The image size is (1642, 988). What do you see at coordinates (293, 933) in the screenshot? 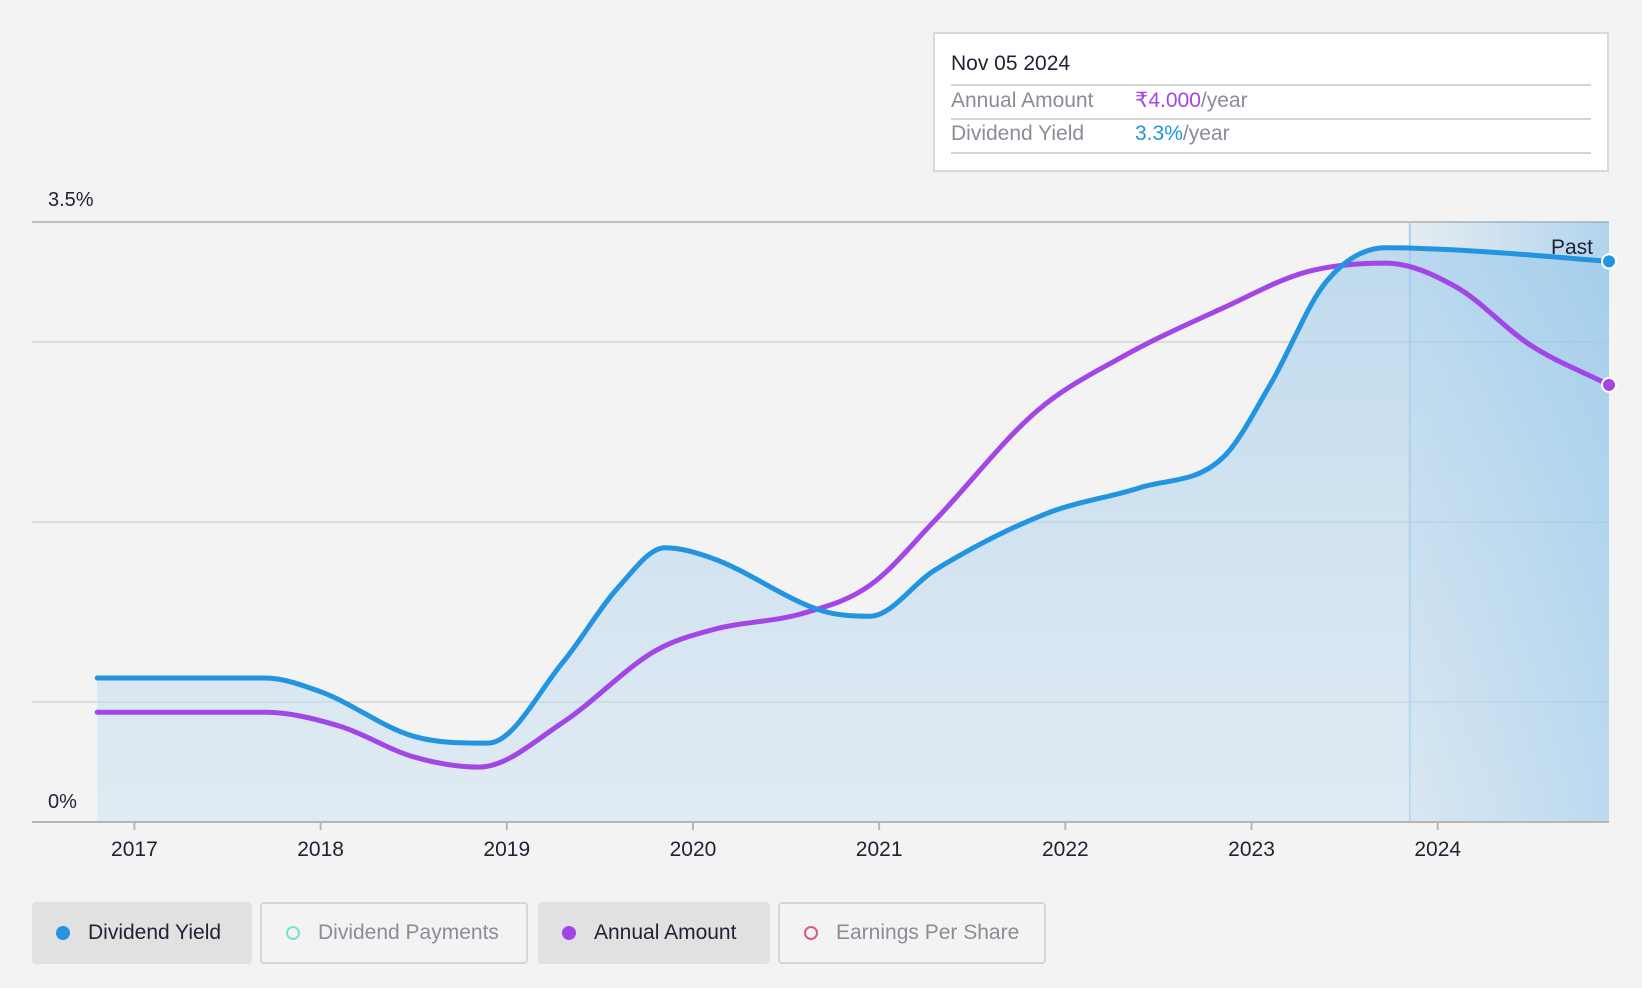
I see `dividend-payments-dot-icon` at bounding box center [293, 933].